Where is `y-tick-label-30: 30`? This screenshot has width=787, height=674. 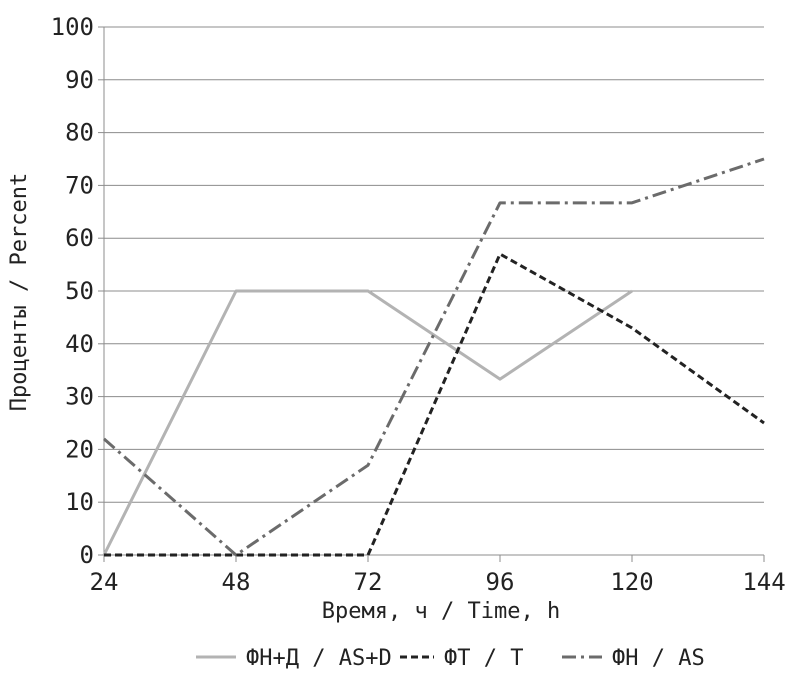 y-tick-label-30: 30 is located at coordinates (79, 397).